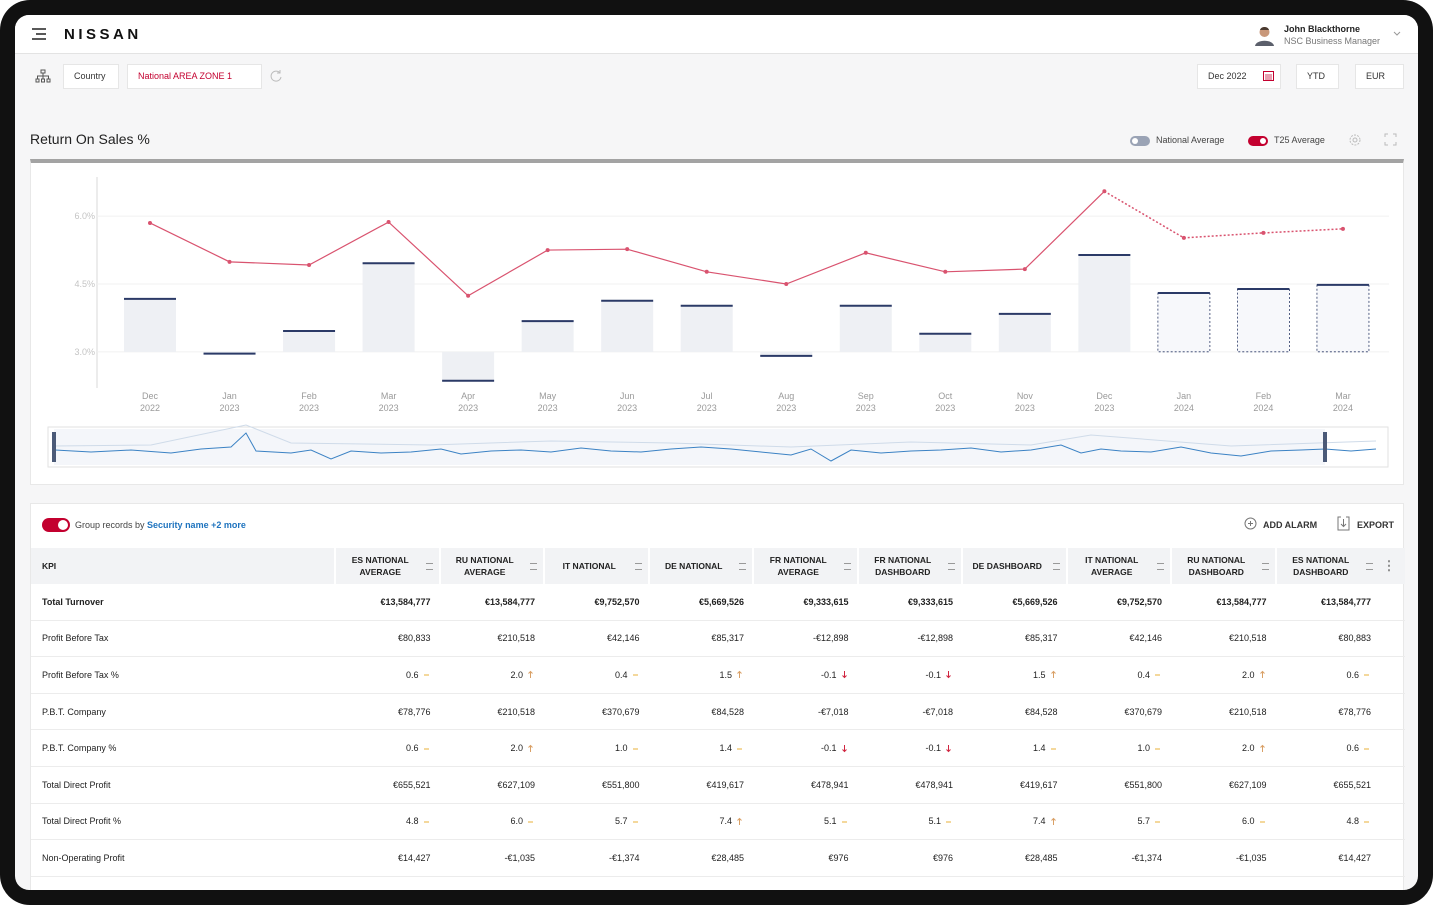  Describe the element at coordinates (76, 784) in the screenshot. I see `kpi-name: Total Direct Profit` at that location.